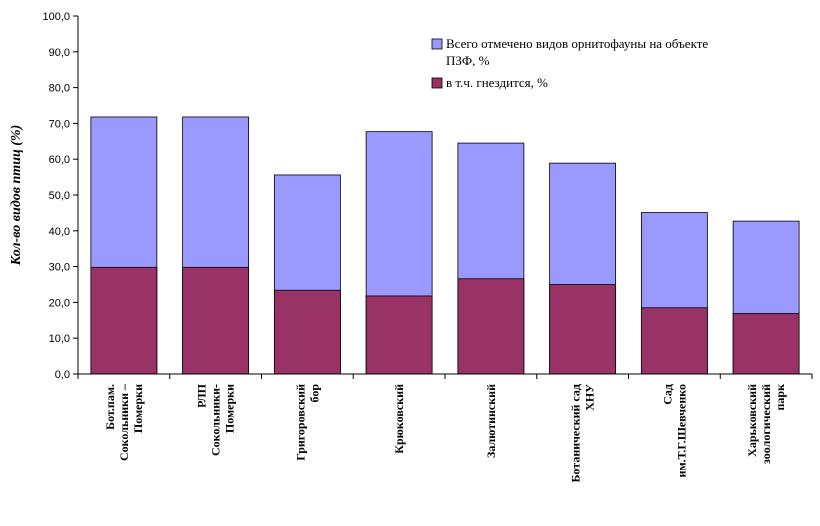 This screenshot has width=820, height=526. I want to click on y-axis-title: Кол-во видов птиц (%), so click(16, 196).